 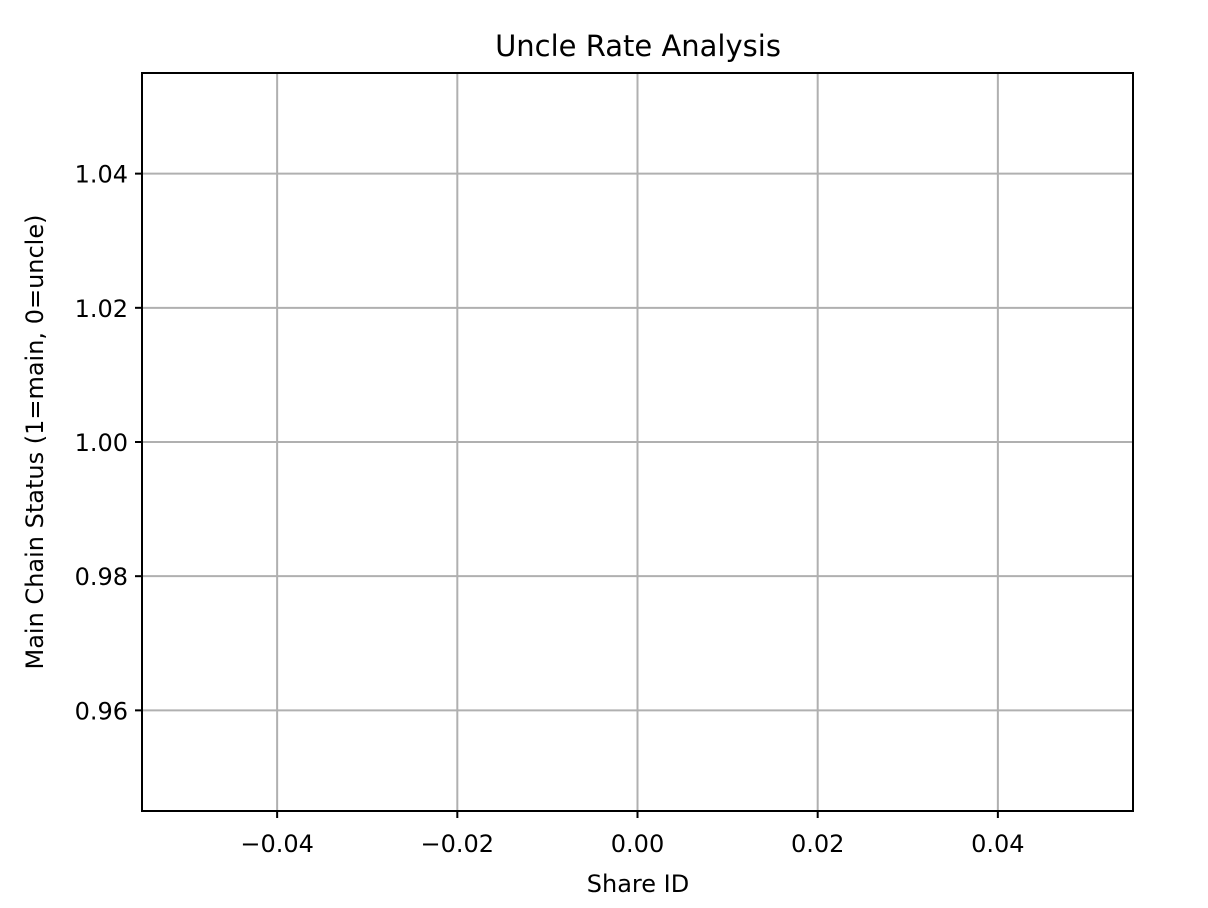 What do you see at coordinates (101, 577) in the screenshot?
I see `y-tick-label: 0.98` at bounding box center [101, 577].